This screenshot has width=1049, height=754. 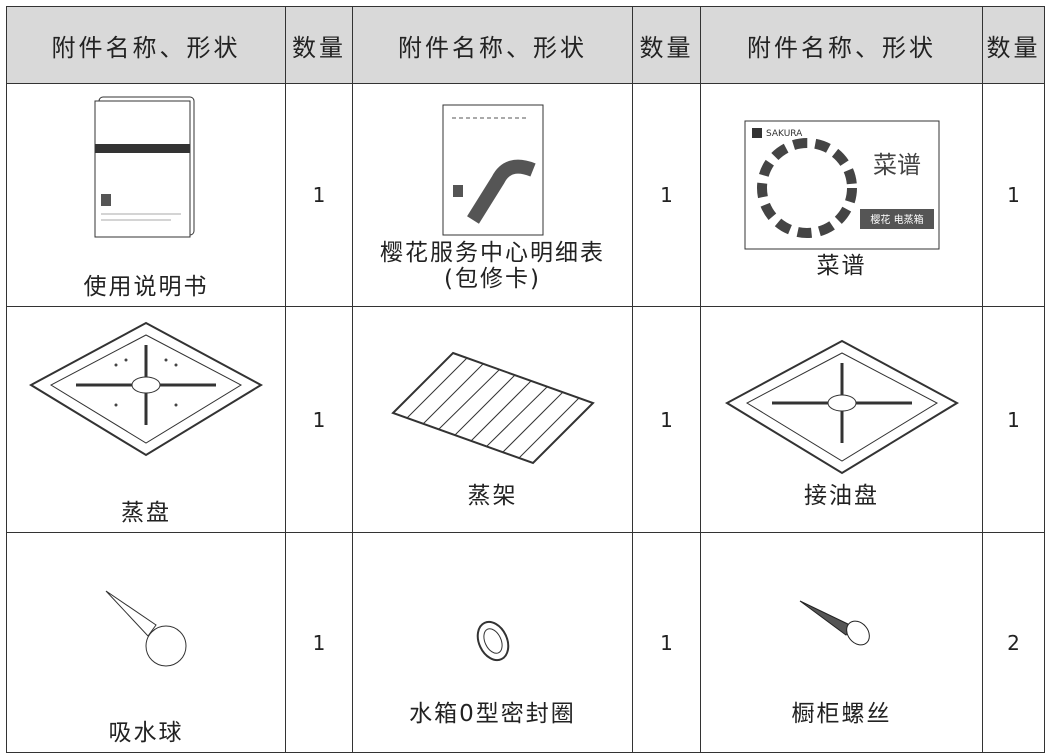 What do you see at coordinates (841, 713) in the screenshot?
I see `item-name: 橱柜螺丝` at bounding box center [841, 713].